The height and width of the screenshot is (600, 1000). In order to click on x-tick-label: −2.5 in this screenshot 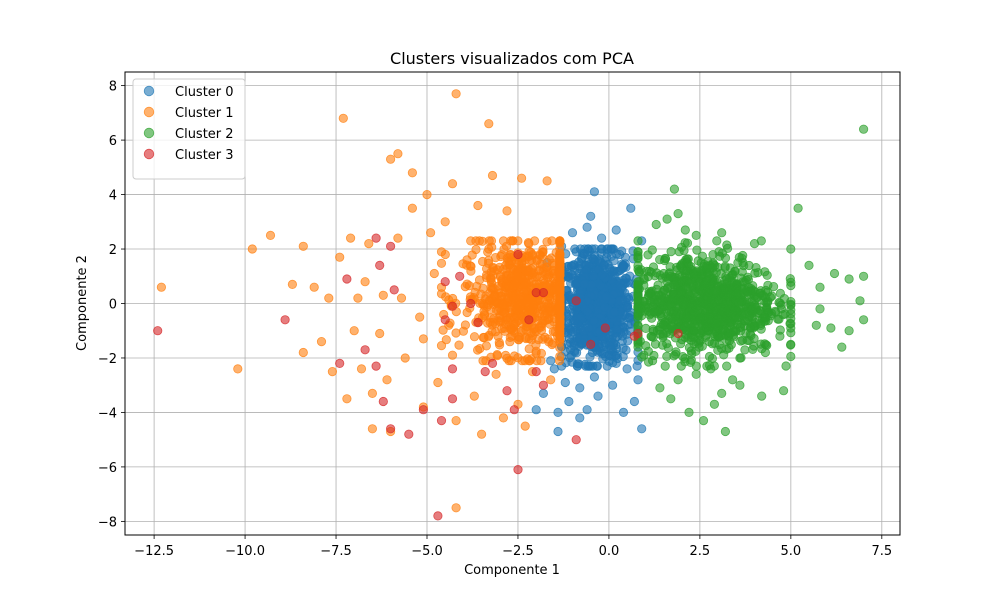, I will do `click(518, 551)`.